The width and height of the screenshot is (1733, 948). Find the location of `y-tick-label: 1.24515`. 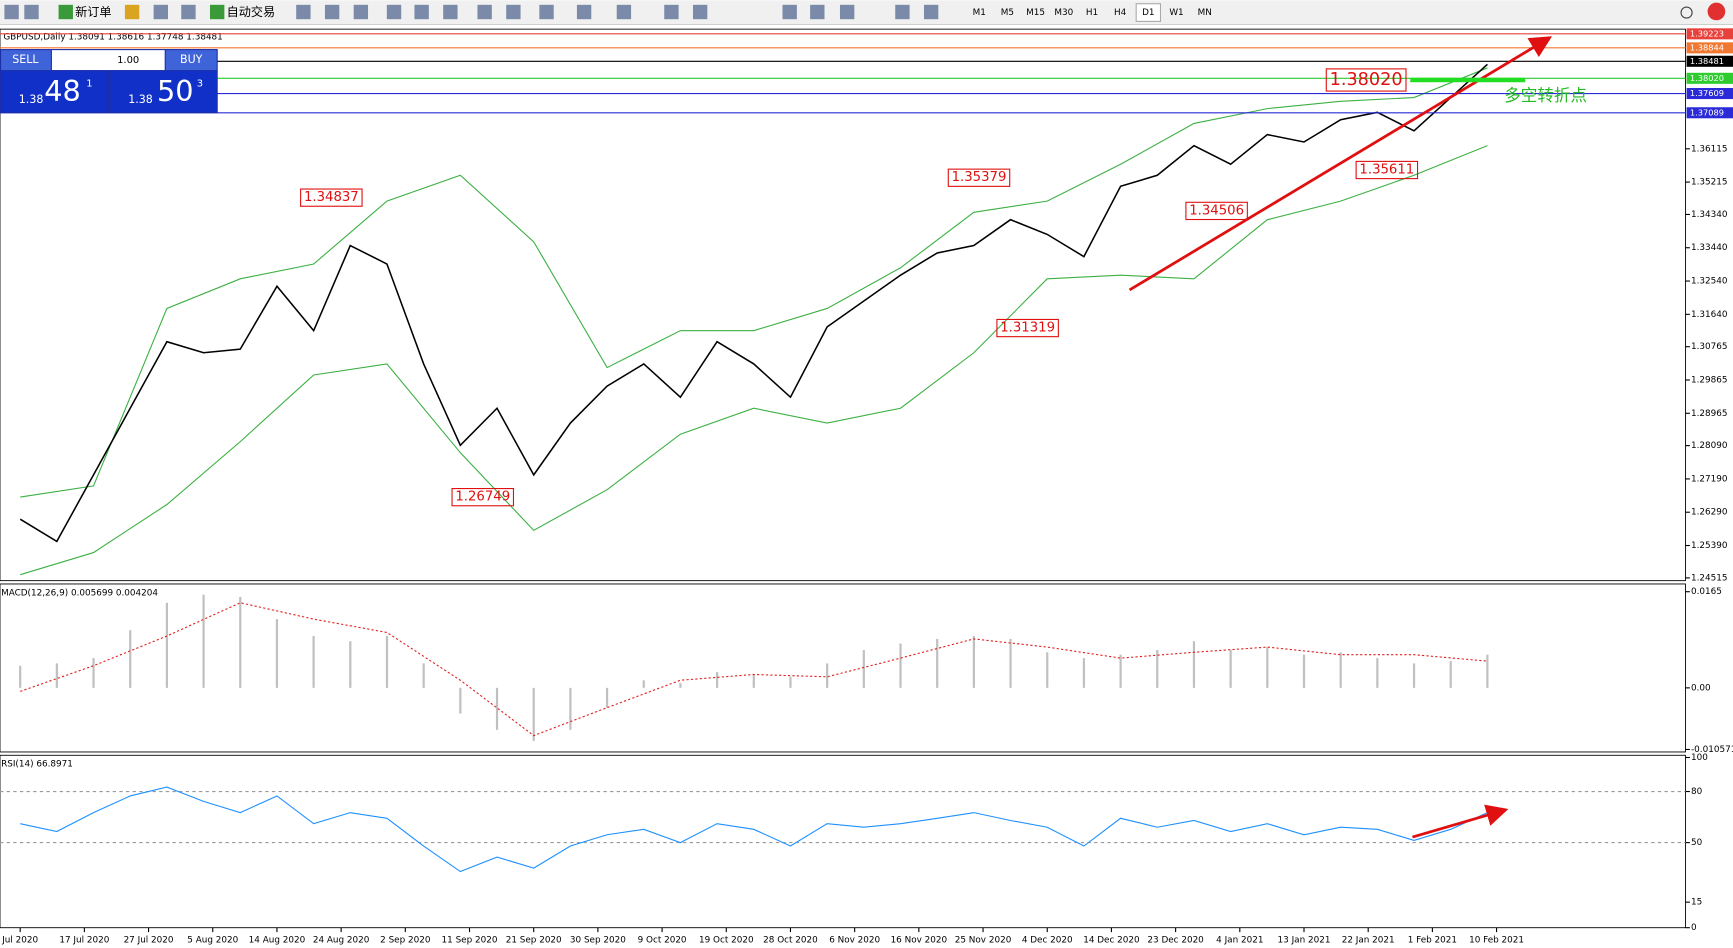

y-tick-label: 1.24515 is located at coordinates (1709, 578).